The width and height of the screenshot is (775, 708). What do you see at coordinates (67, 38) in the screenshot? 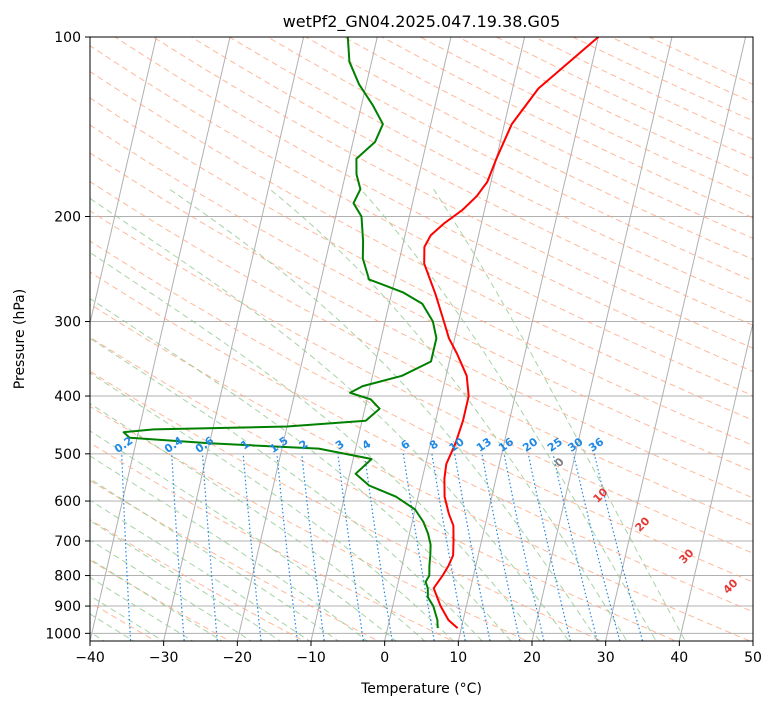
I see `y-tick-label: 100` at bounding box center [67, 38].